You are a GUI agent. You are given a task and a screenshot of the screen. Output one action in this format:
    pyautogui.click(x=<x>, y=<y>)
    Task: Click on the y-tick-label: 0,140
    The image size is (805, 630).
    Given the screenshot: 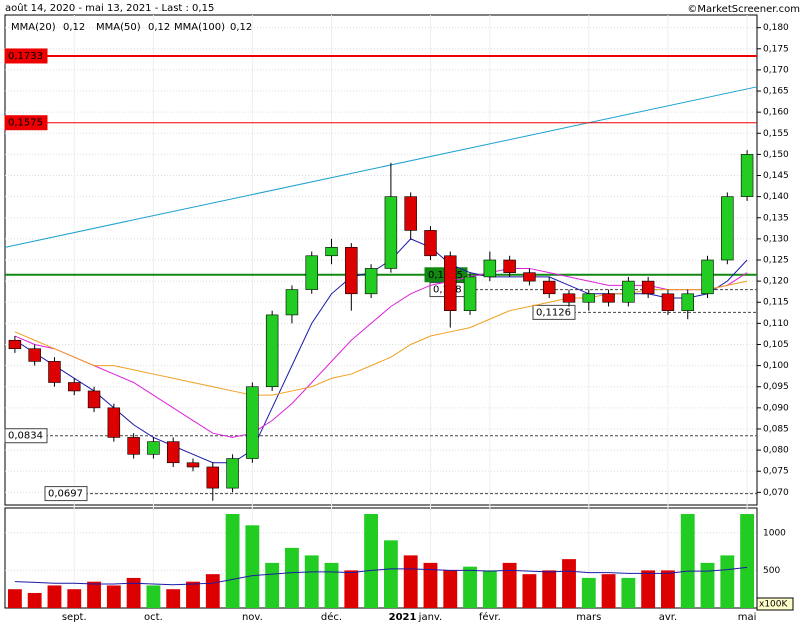 What is the action you would take?
    pyautogui.click(x=776, y=197)
    